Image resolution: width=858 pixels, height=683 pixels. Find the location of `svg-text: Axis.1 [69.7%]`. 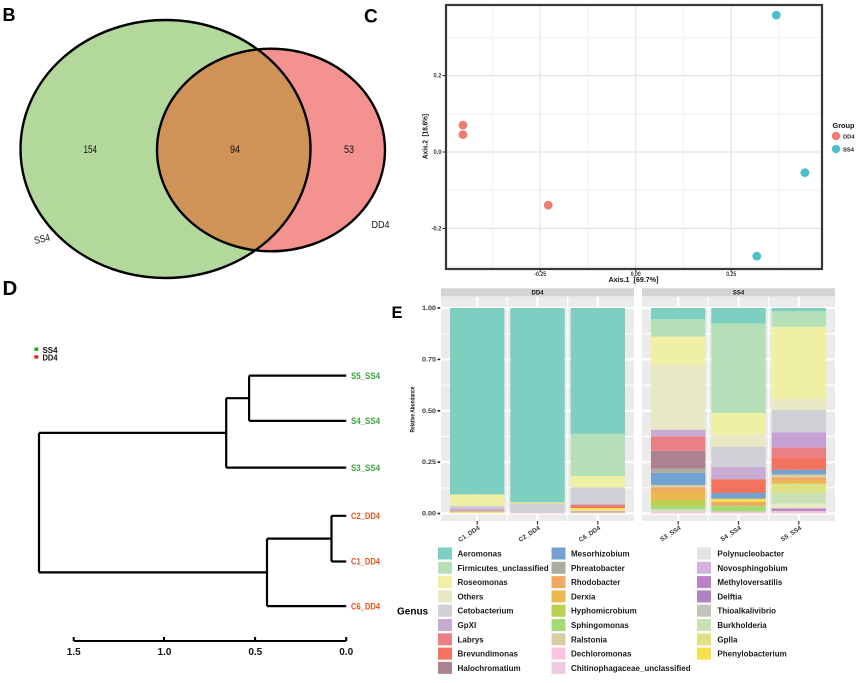

svg-text: Axis.1 [69.7%] is located at coordinates (634, 279).